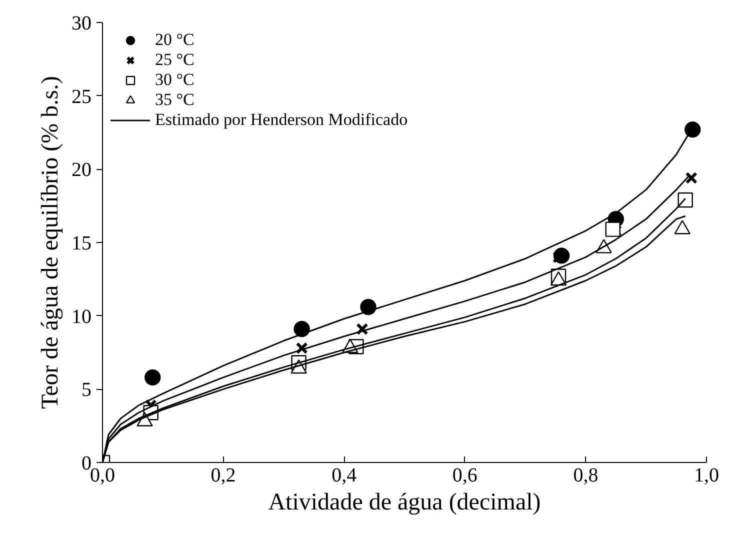 The width and height of the screenshot is (732, 553). What do you see at coordinates (585, 475) in the screenshot?
I see `x-tick-label: 0,8` at bounding box center [585, 475].